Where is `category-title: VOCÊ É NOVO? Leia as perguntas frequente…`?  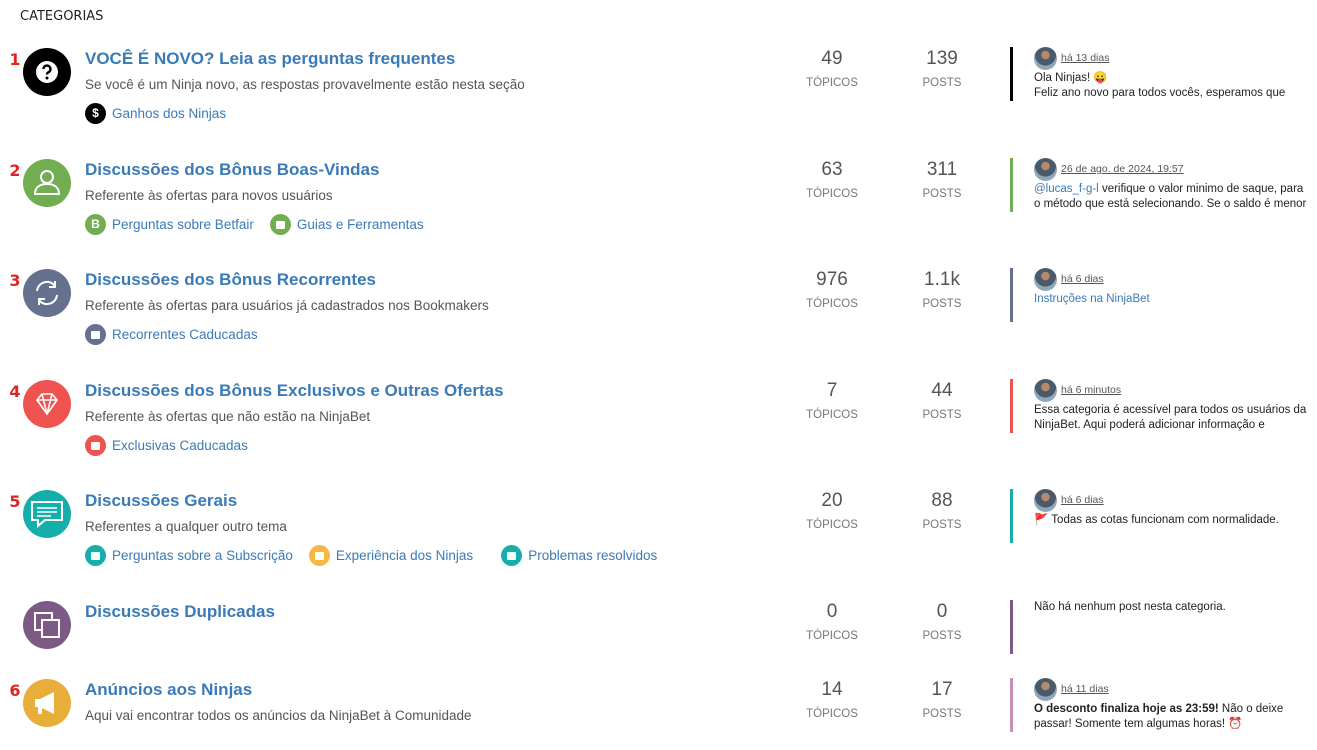 category-title: VOCÊ É NOVO? Leia as perguntas frequente… is located at coordinates (270, 58).